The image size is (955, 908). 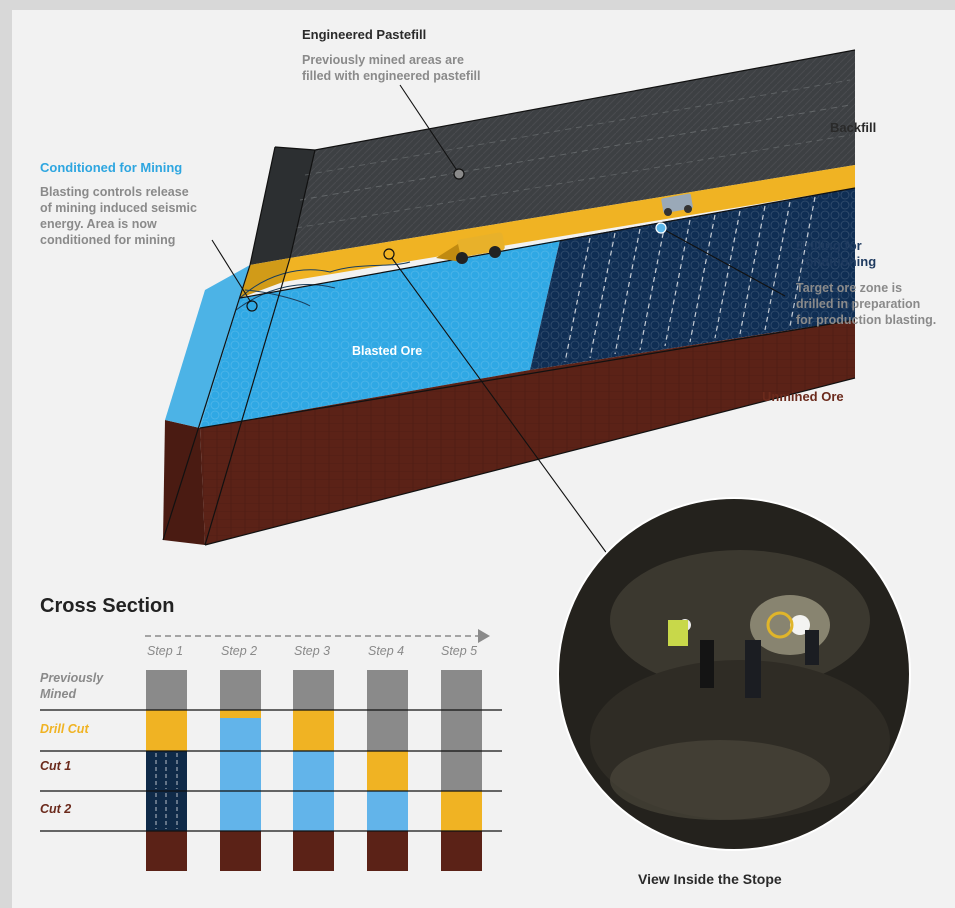 What do you see at coordinates (108, 240) in the screenshot?
I see `conditioned-desc-4: conditioned for mining` at bounding box center [108, 240].